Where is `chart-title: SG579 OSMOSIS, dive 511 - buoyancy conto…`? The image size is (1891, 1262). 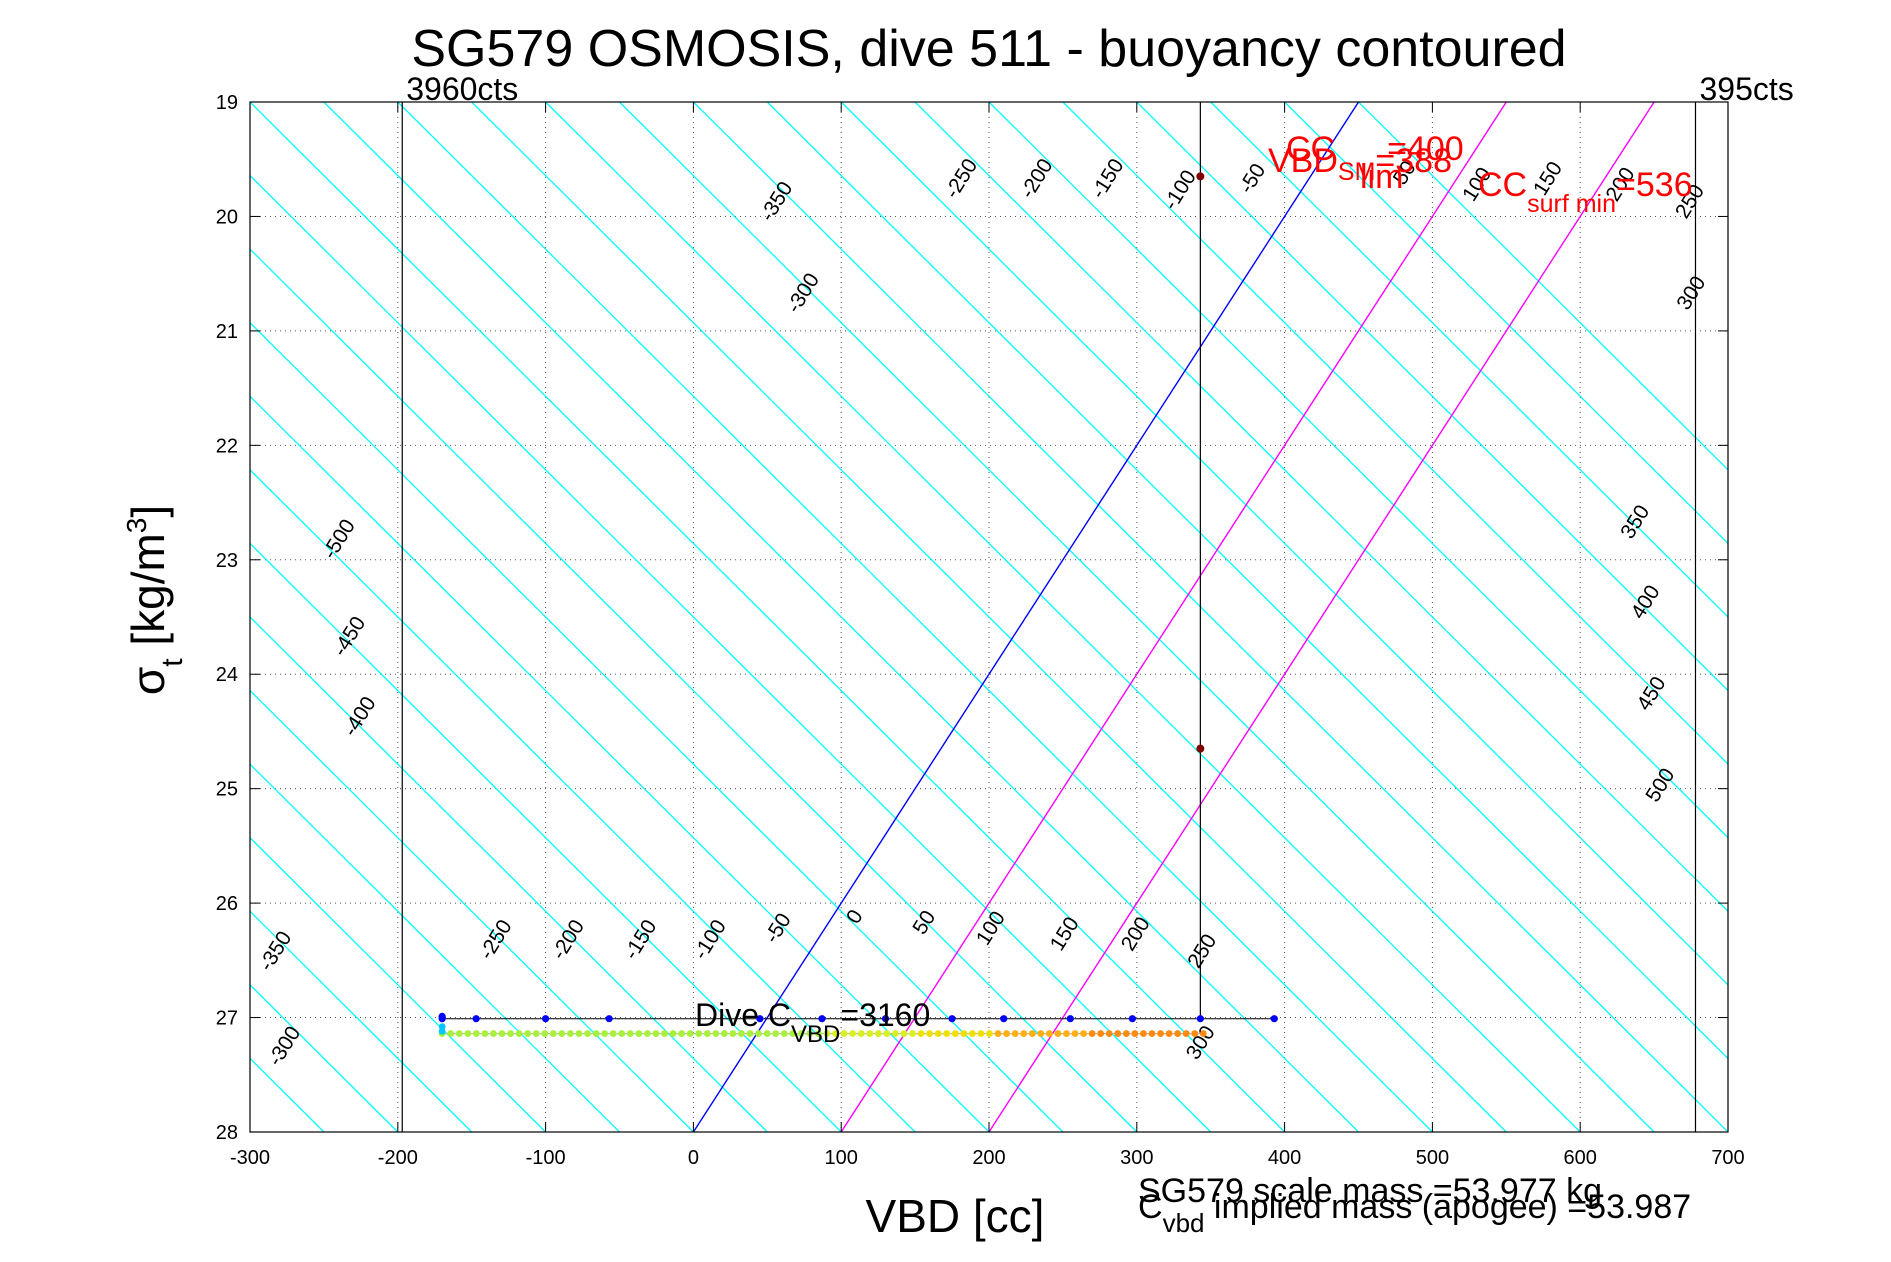
chart-title: SG579 OSMOSIS, dive 511 - buoyancy conto… is located at coordinates (988, 49).